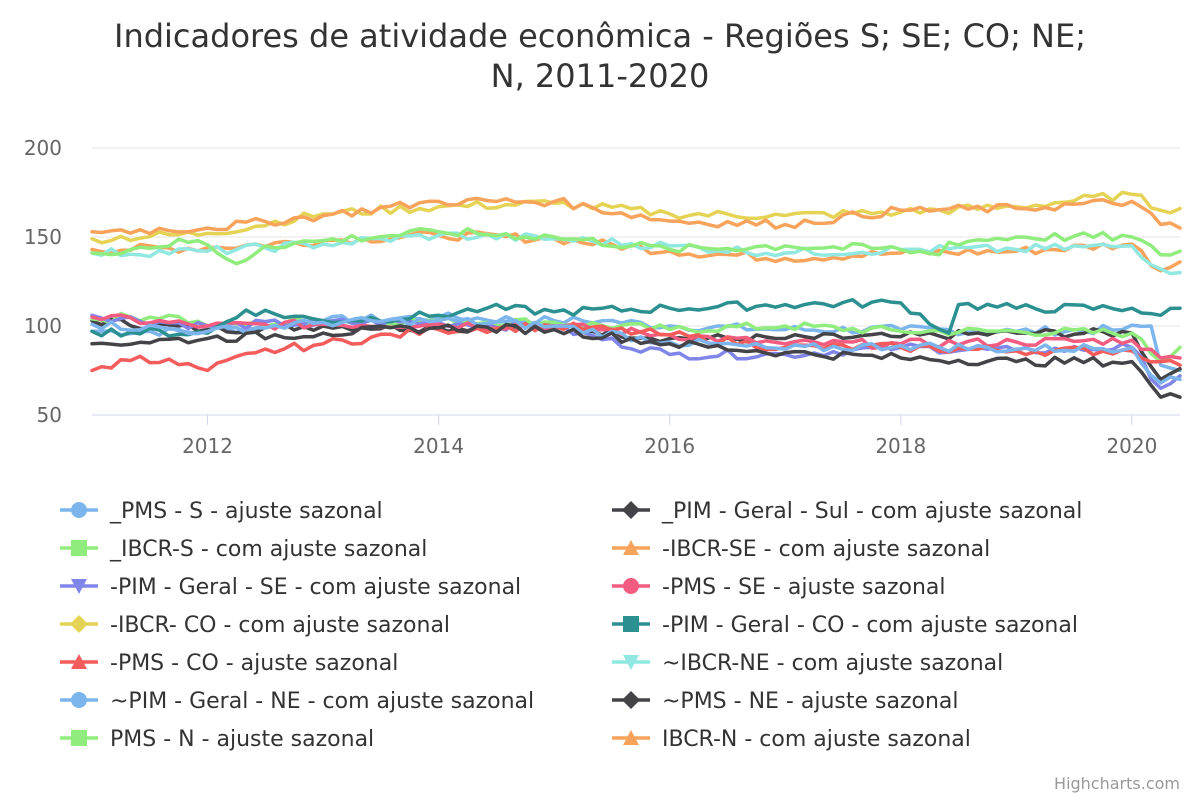 The image size is (1200, 800). I want to click on x-axis: 2012 2014 2016 2018 2020, so click(669, 436).